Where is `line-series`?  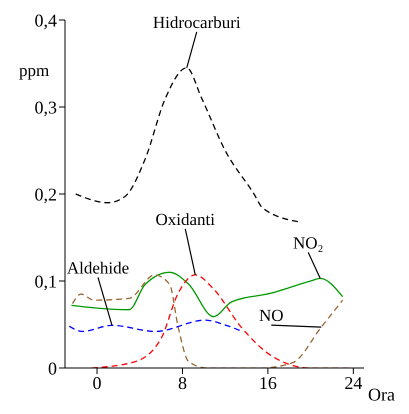
line-series is located at coordinates (155, 326).